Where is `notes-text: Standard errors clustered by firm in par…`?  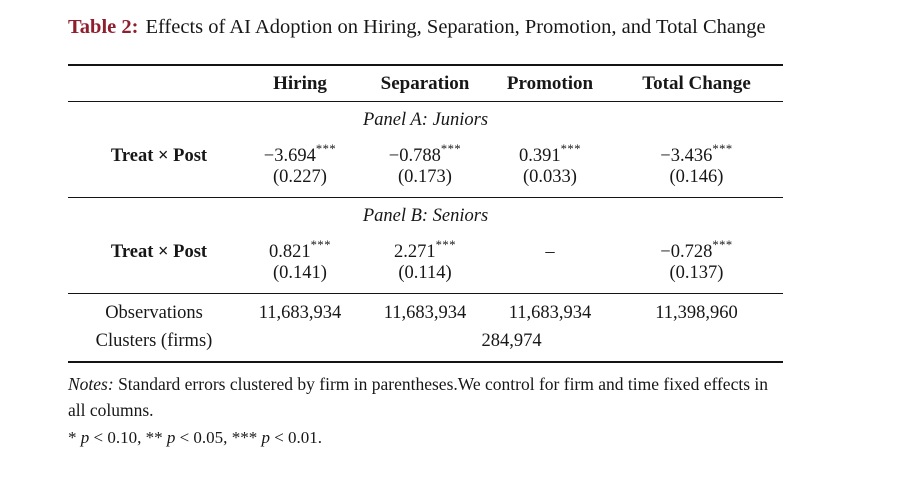 notes-text: Standard errors clustered by firm in par… is located at coordinates (418, 397).